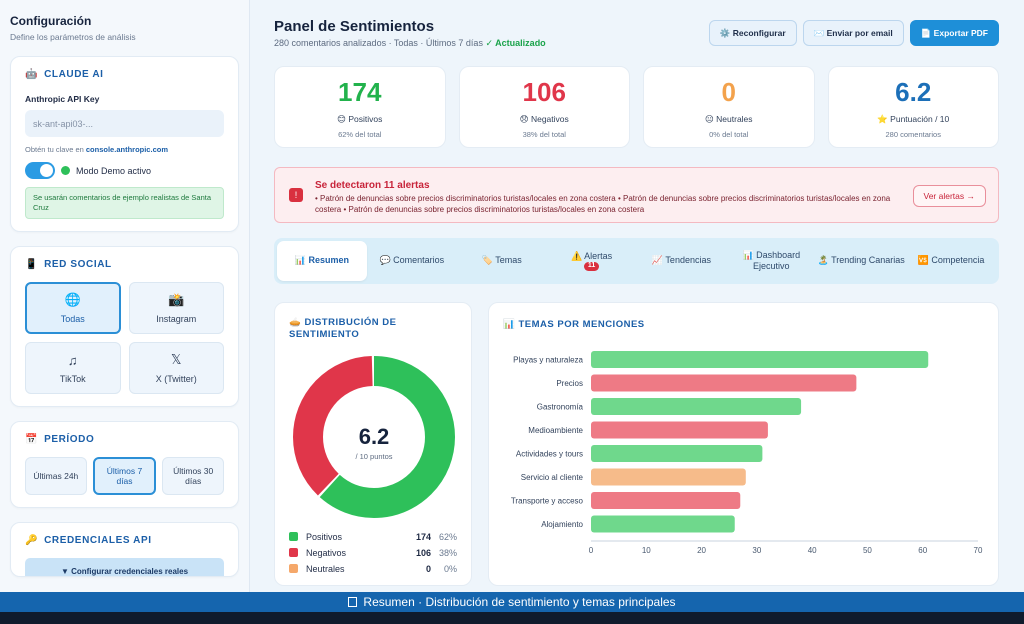 The width and height of the screenshot is (1024, 624). I want to click on credentials-heading-label: CREDENCIALES API, so click(98, 541).